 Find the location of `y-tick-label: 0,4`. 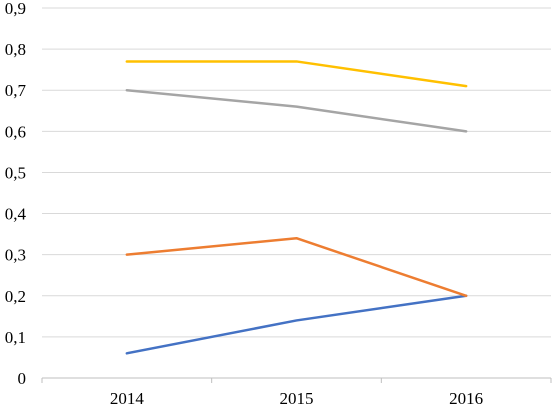

y-tick-label: 0,4 is located at coordinates (16, 214).